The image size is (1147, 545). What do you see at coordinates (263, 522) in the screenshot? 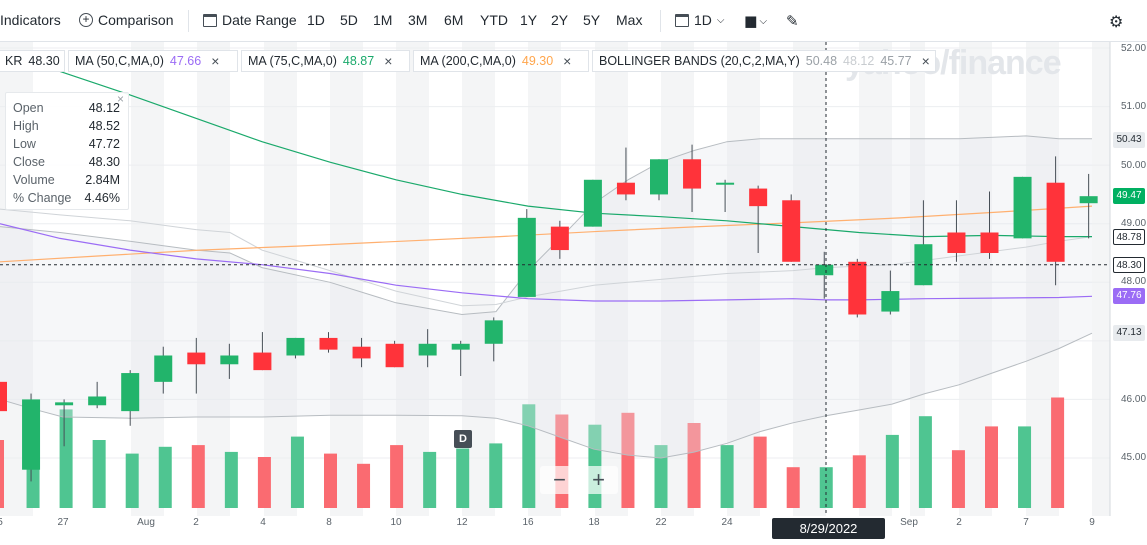
I see `date-tick: 4` at bounding box center [263, 522].